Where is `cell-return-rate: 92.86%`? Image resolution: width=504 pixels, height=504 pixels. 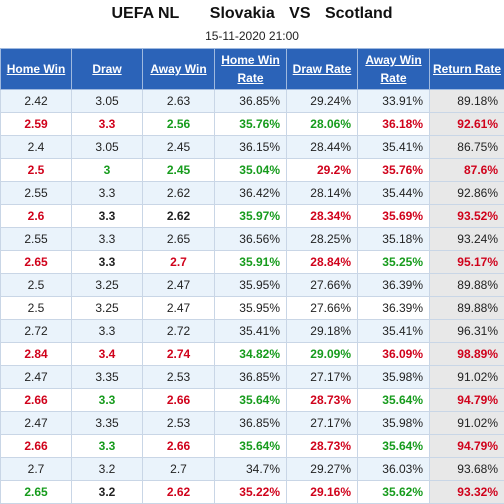
cell-return-rate: 92.86% is located at coordinates (467, 193).